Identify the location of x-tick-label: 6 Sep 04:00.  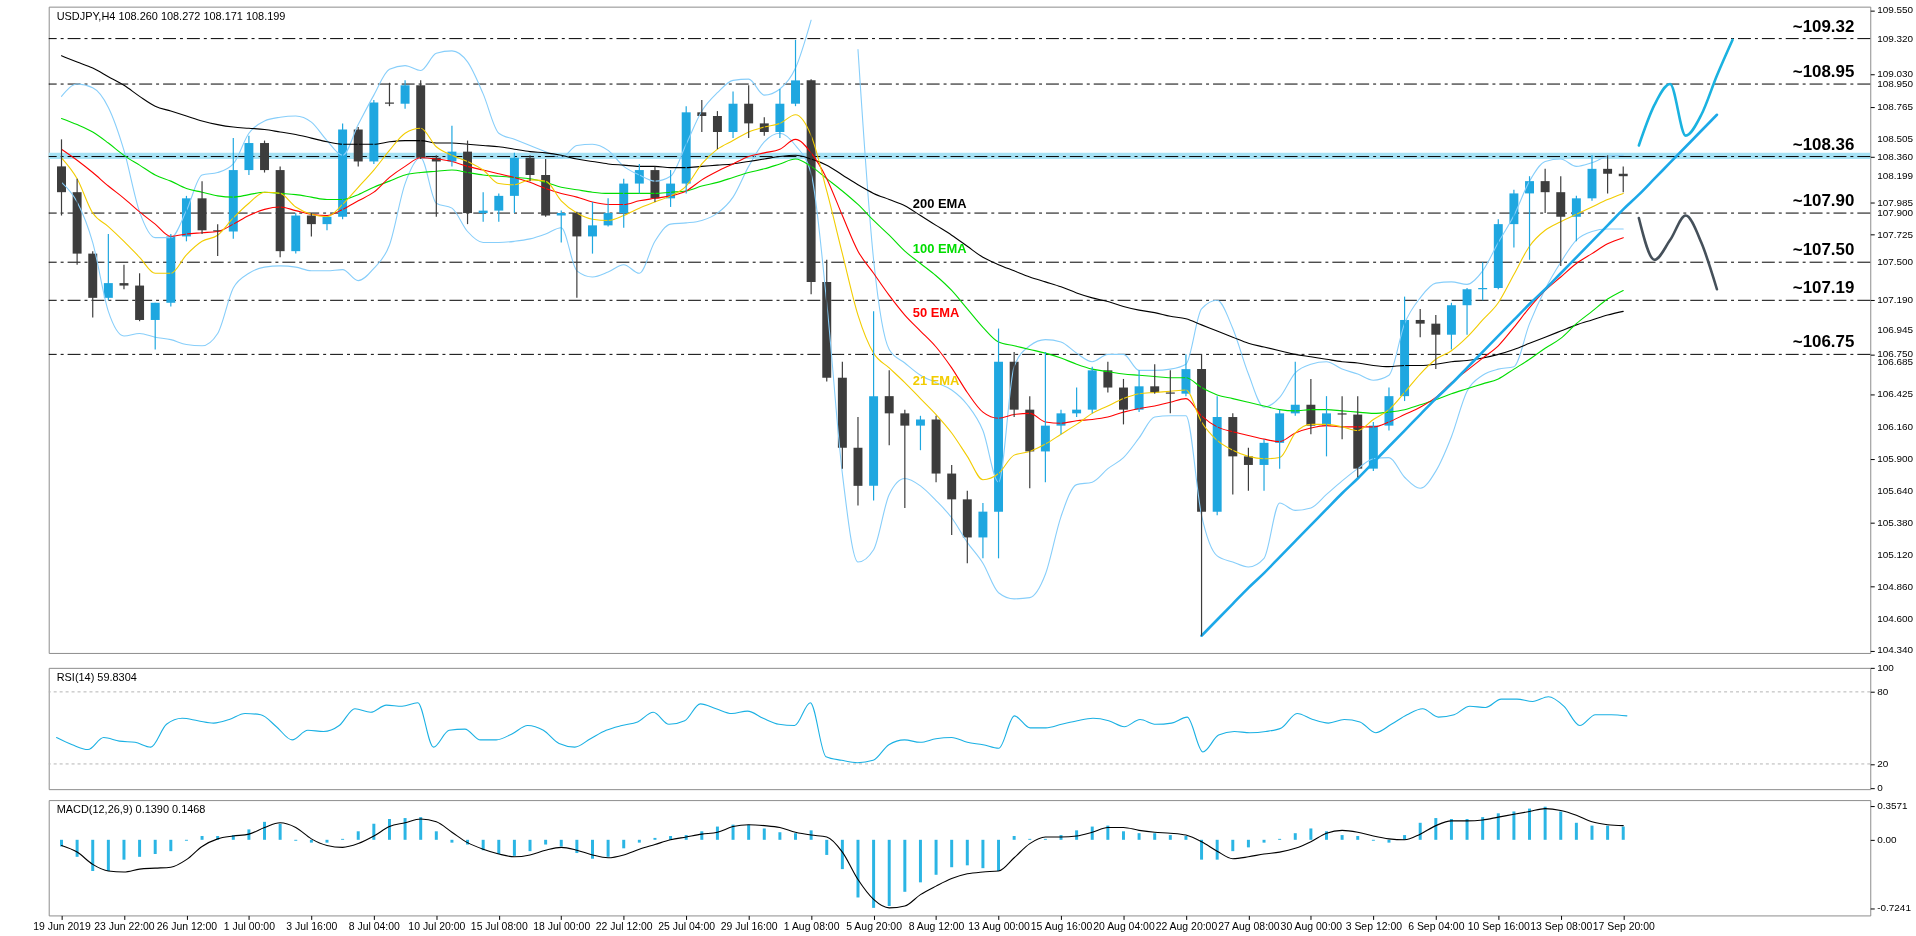
(1436, 926).